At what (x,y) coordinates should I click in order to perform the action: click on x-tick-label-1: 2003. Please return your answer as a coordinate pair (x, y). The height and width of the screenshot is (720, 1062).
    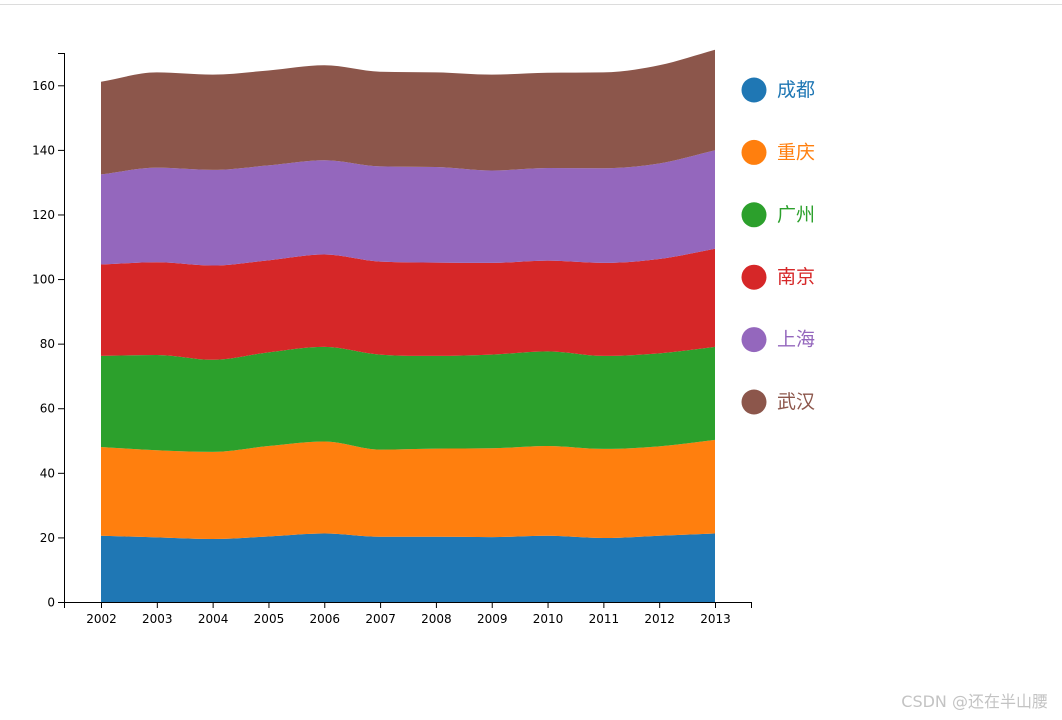
    Looking at the image, I should click on (157, 619).